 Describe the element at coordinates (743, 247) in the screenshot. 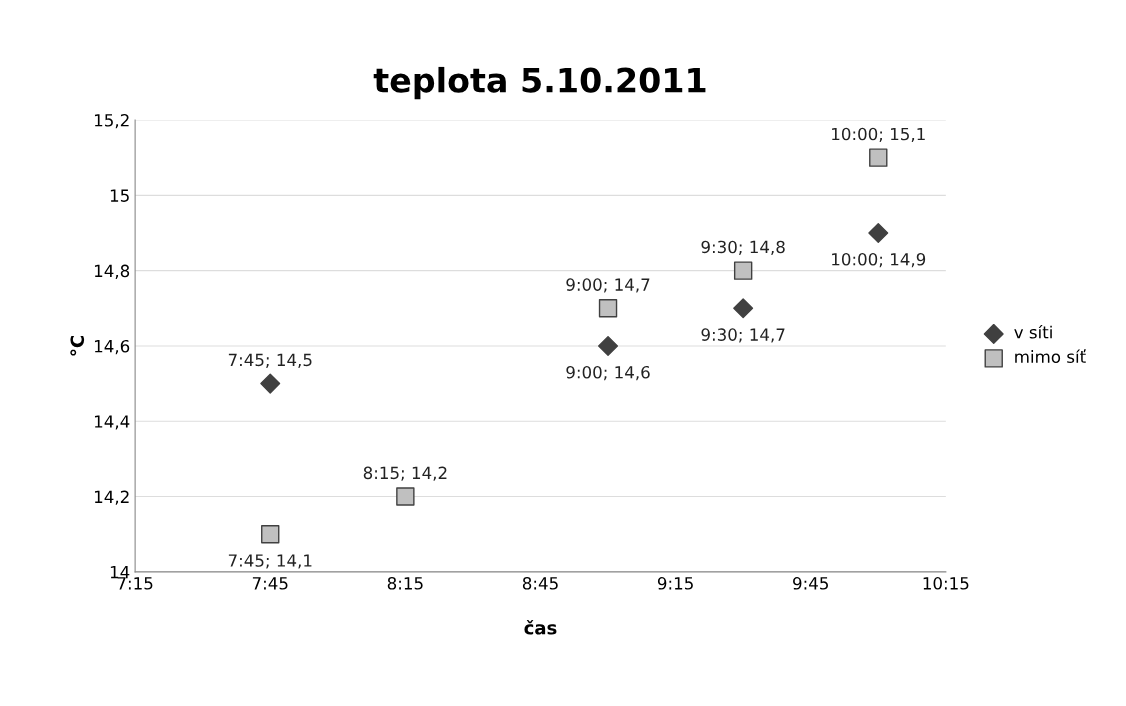

I see `data-label: 9:30; 14,8` at that location.